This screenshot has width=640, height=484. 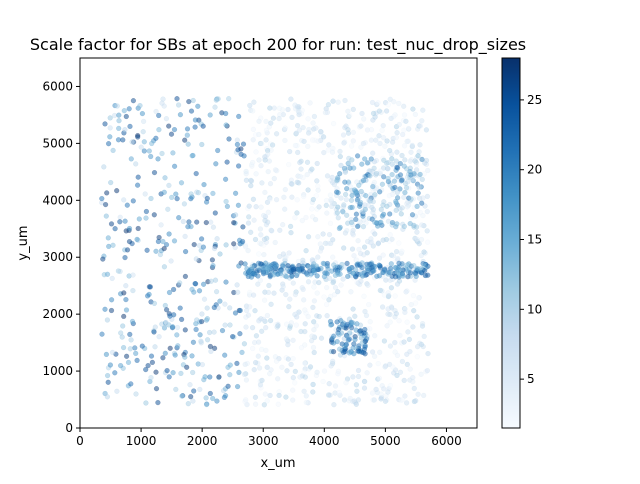 I want to click on x-tick-label: 6000, so click(x=446, y=441).